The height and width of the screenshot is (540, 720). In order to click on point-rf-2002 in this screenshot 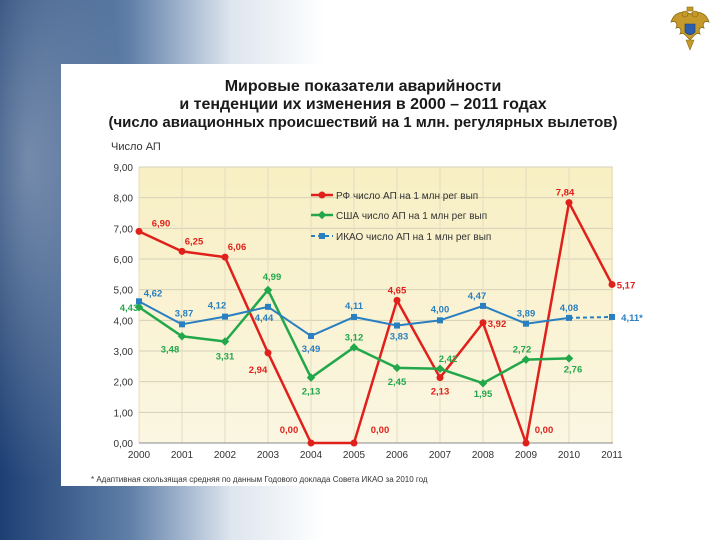, I will do `click(225, 257)`.